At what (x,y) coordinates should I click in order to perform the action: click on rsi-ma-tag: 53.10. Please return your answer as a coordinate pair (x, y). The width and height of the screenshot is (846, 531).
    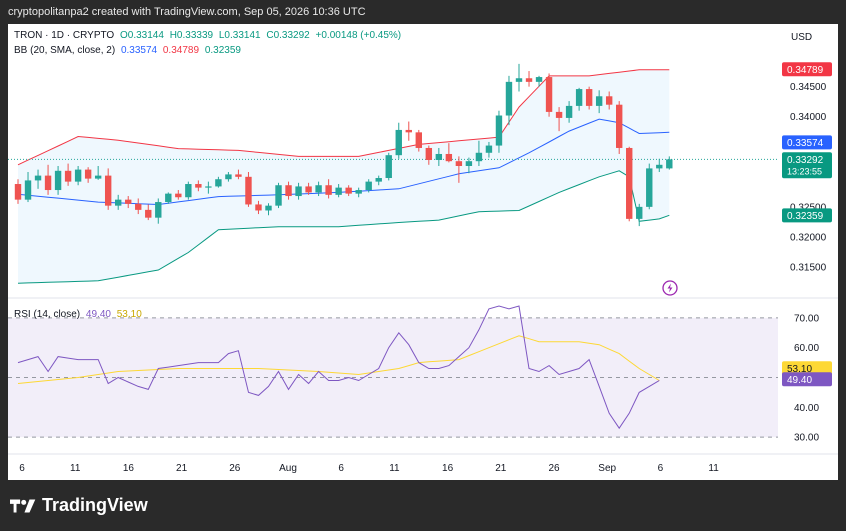
    Looking at the image, I should click on (799, 369).